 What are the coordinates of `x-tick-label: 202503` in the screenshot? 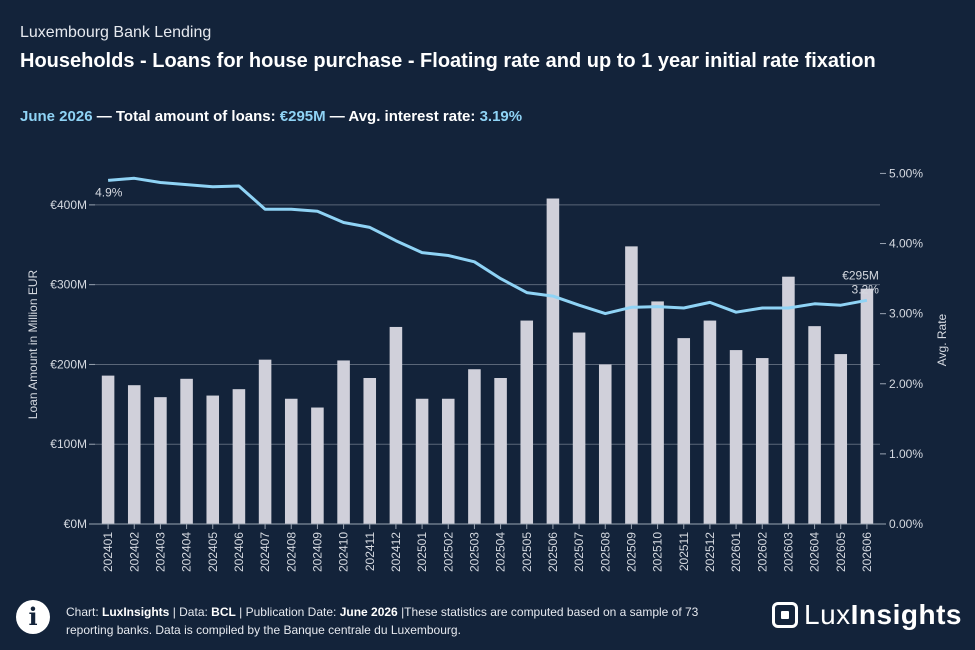 It's located at (474, 552).